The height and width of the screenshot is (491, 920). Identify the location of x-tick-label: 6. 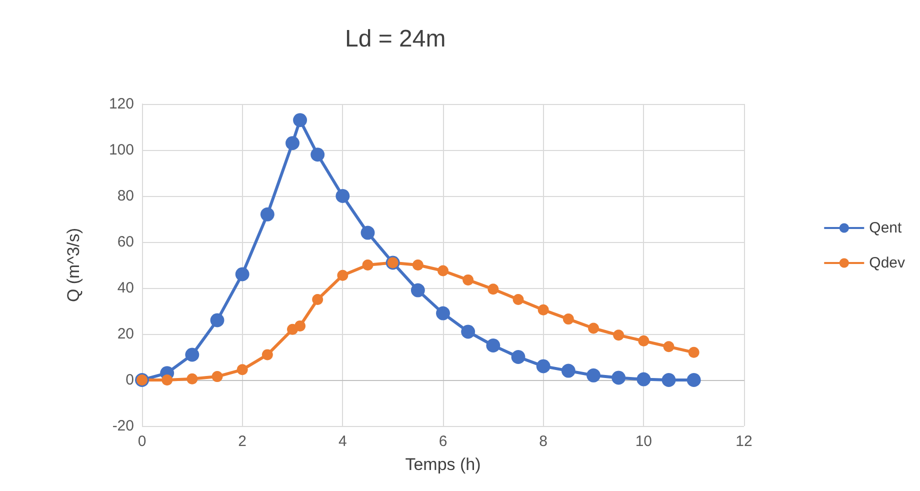
(443, 441).